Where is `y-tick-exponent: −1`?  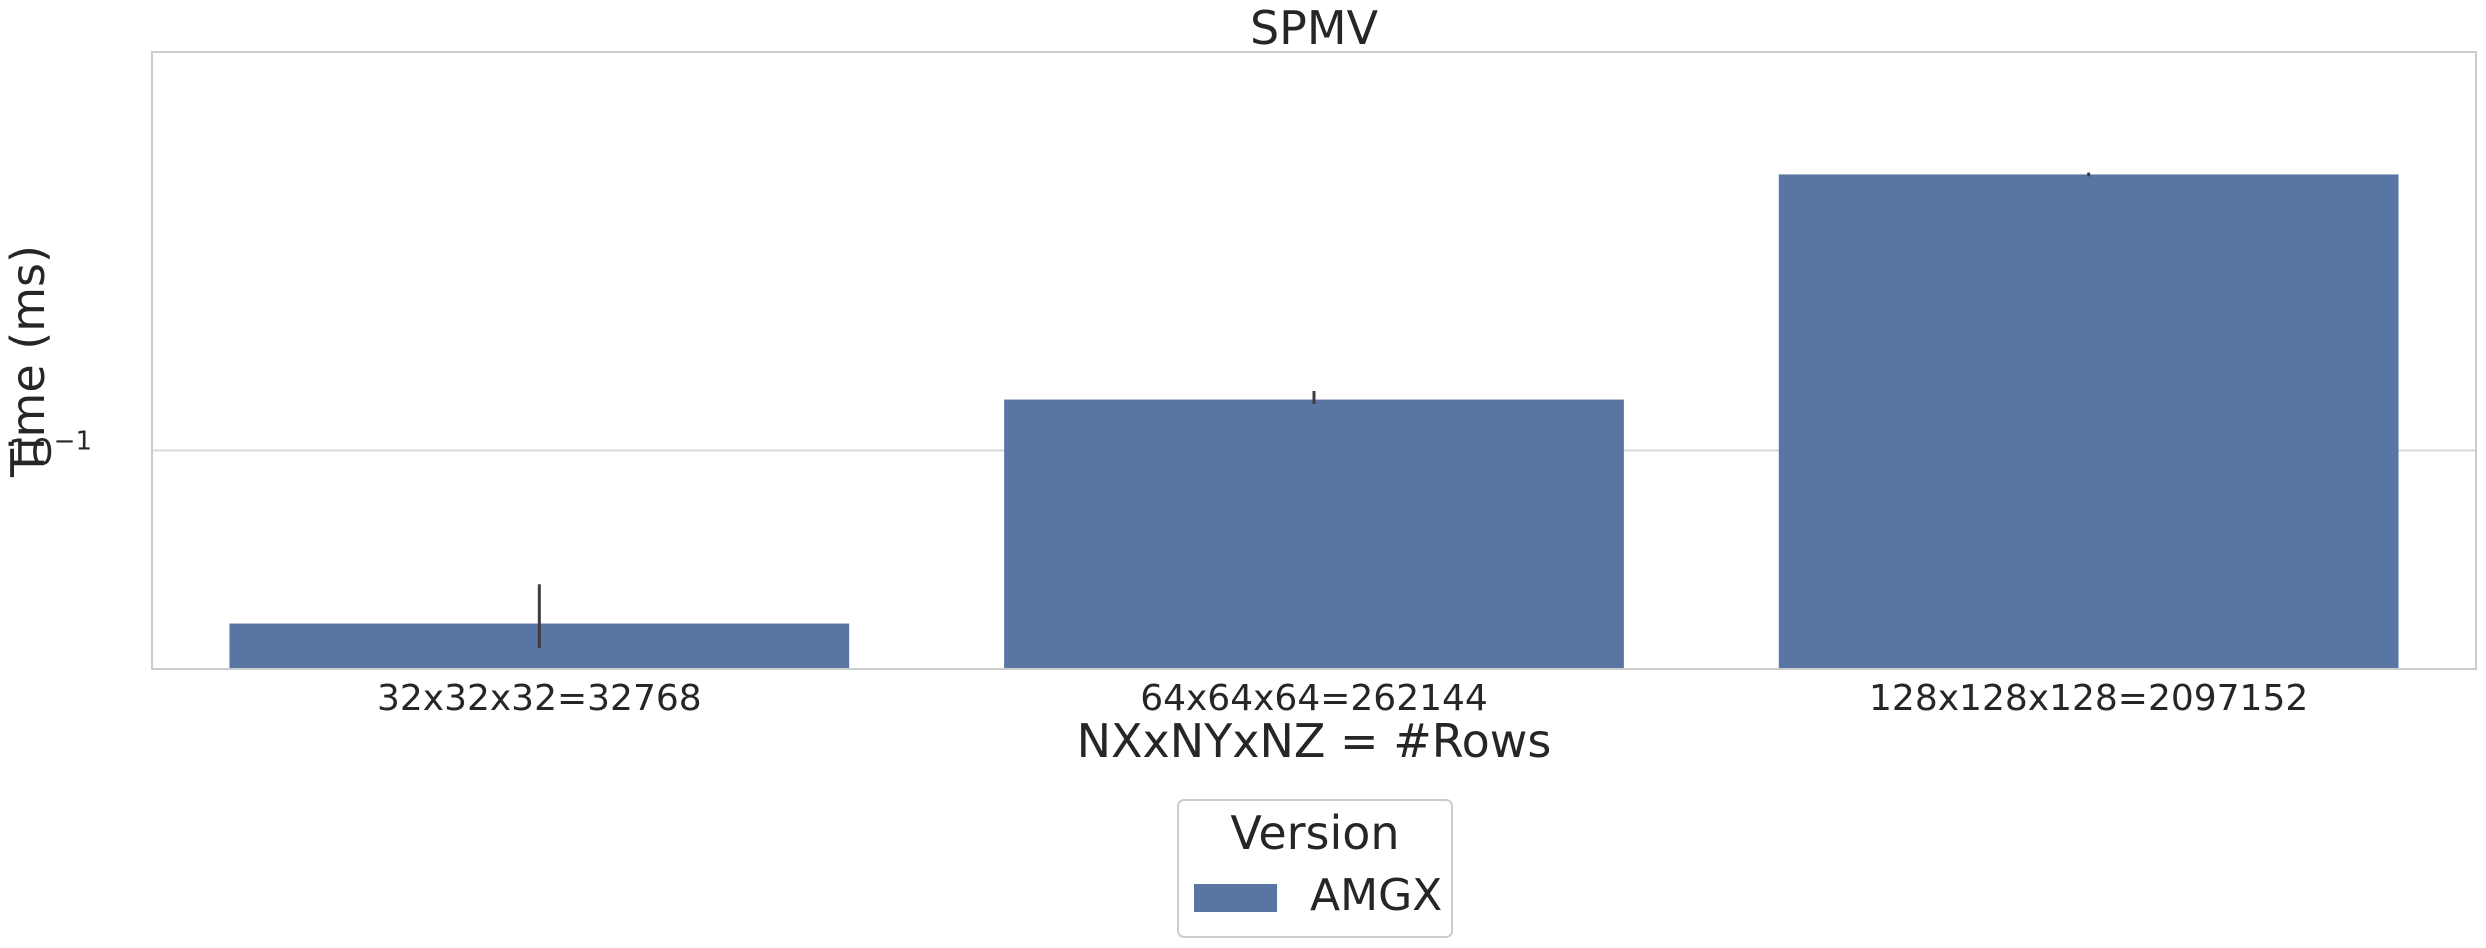 y-tick-exponent: −1 is located at coordinates (73, 441).